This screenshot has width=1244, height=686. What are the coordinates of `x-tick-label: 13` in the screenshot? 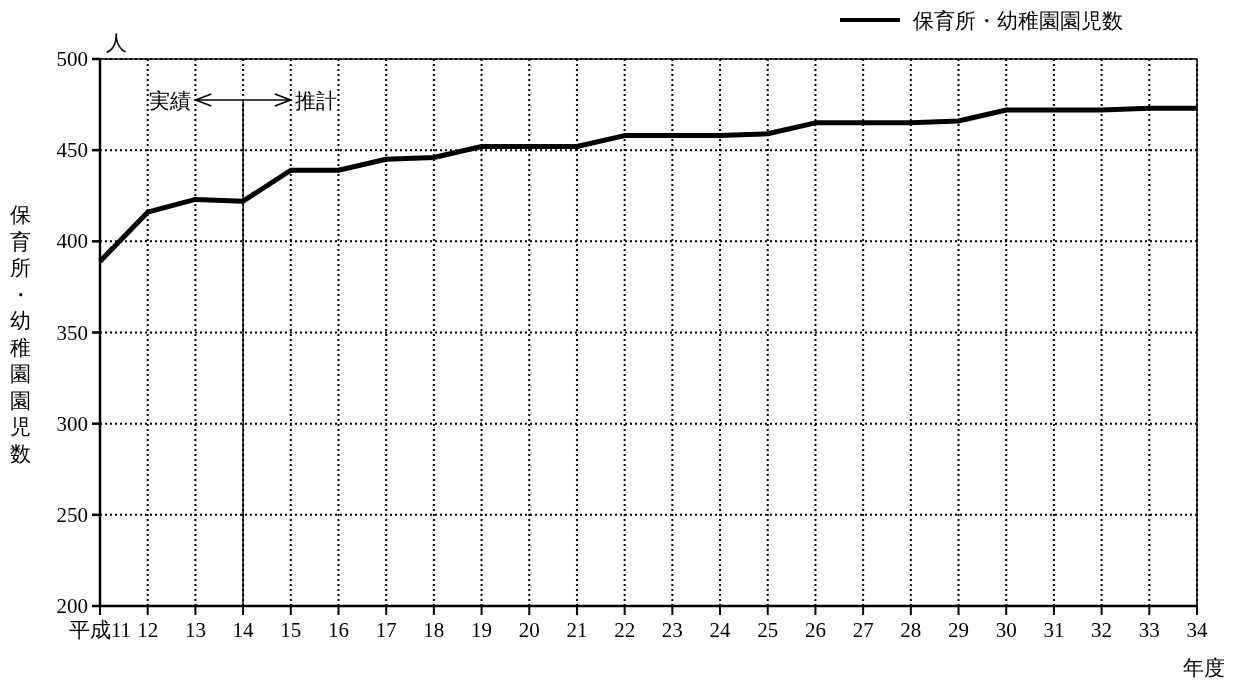 It's located at (195, 630).